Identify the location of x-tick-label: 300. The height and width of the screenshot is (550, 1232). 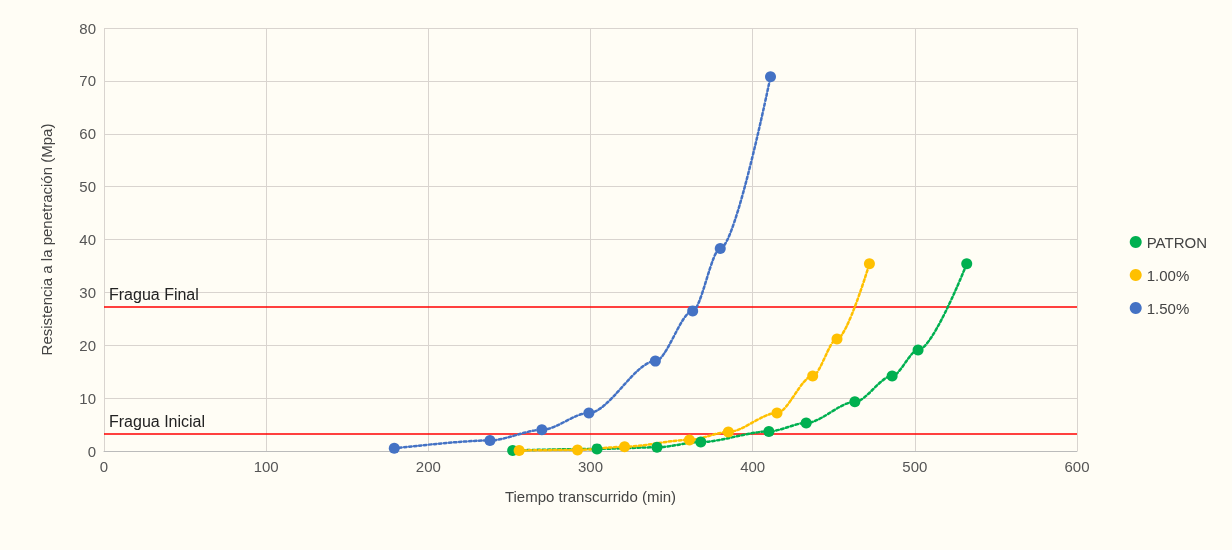
(590, 466).